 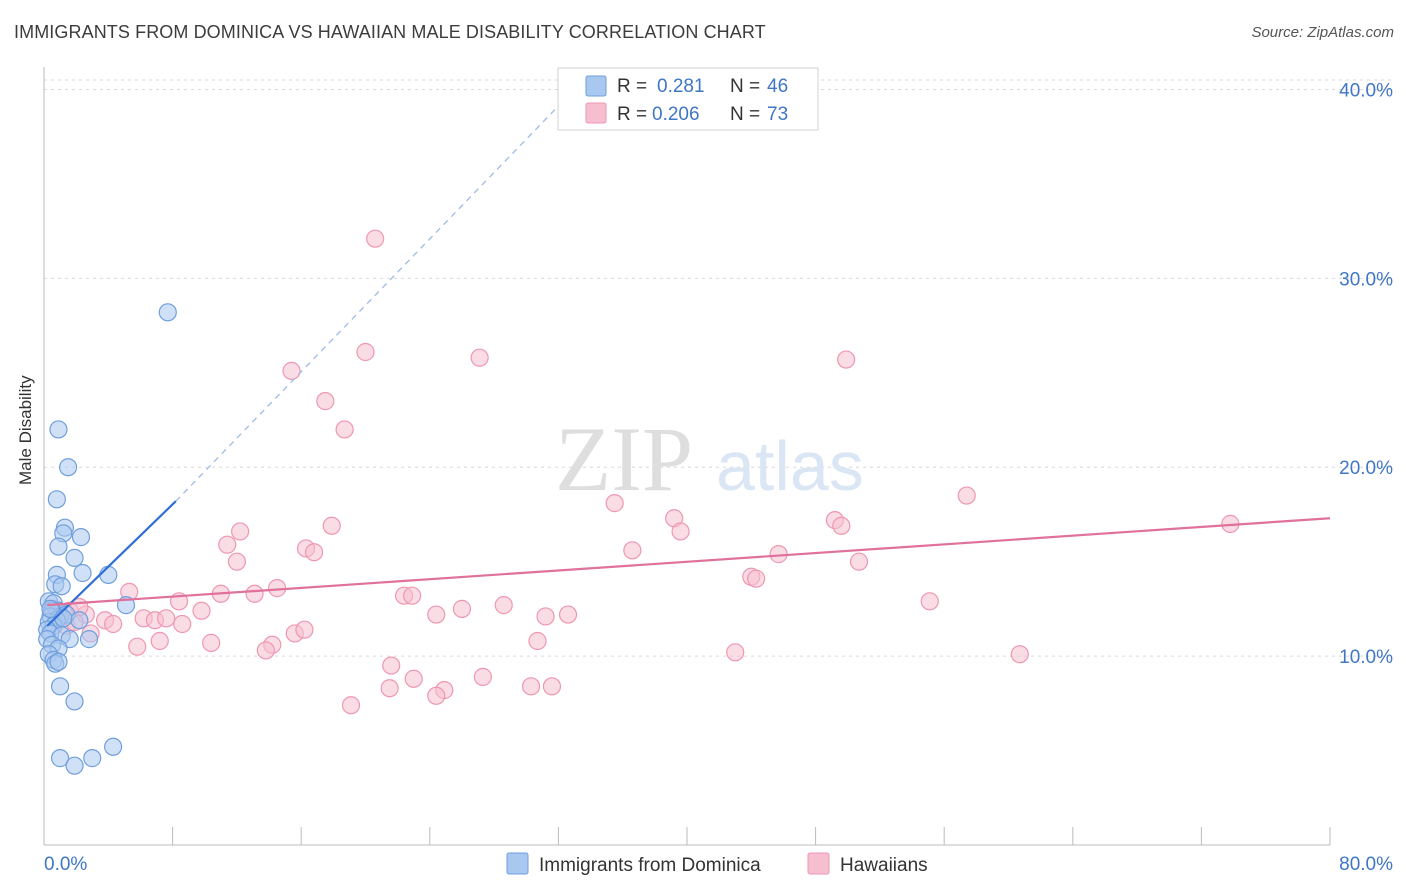 What do you see at coordinates (688, 99) in the screenshot?
I see `stats-legend: R = 0.281 N = 46 R = 0.206 N = 73` at bounding box center [688, 99].